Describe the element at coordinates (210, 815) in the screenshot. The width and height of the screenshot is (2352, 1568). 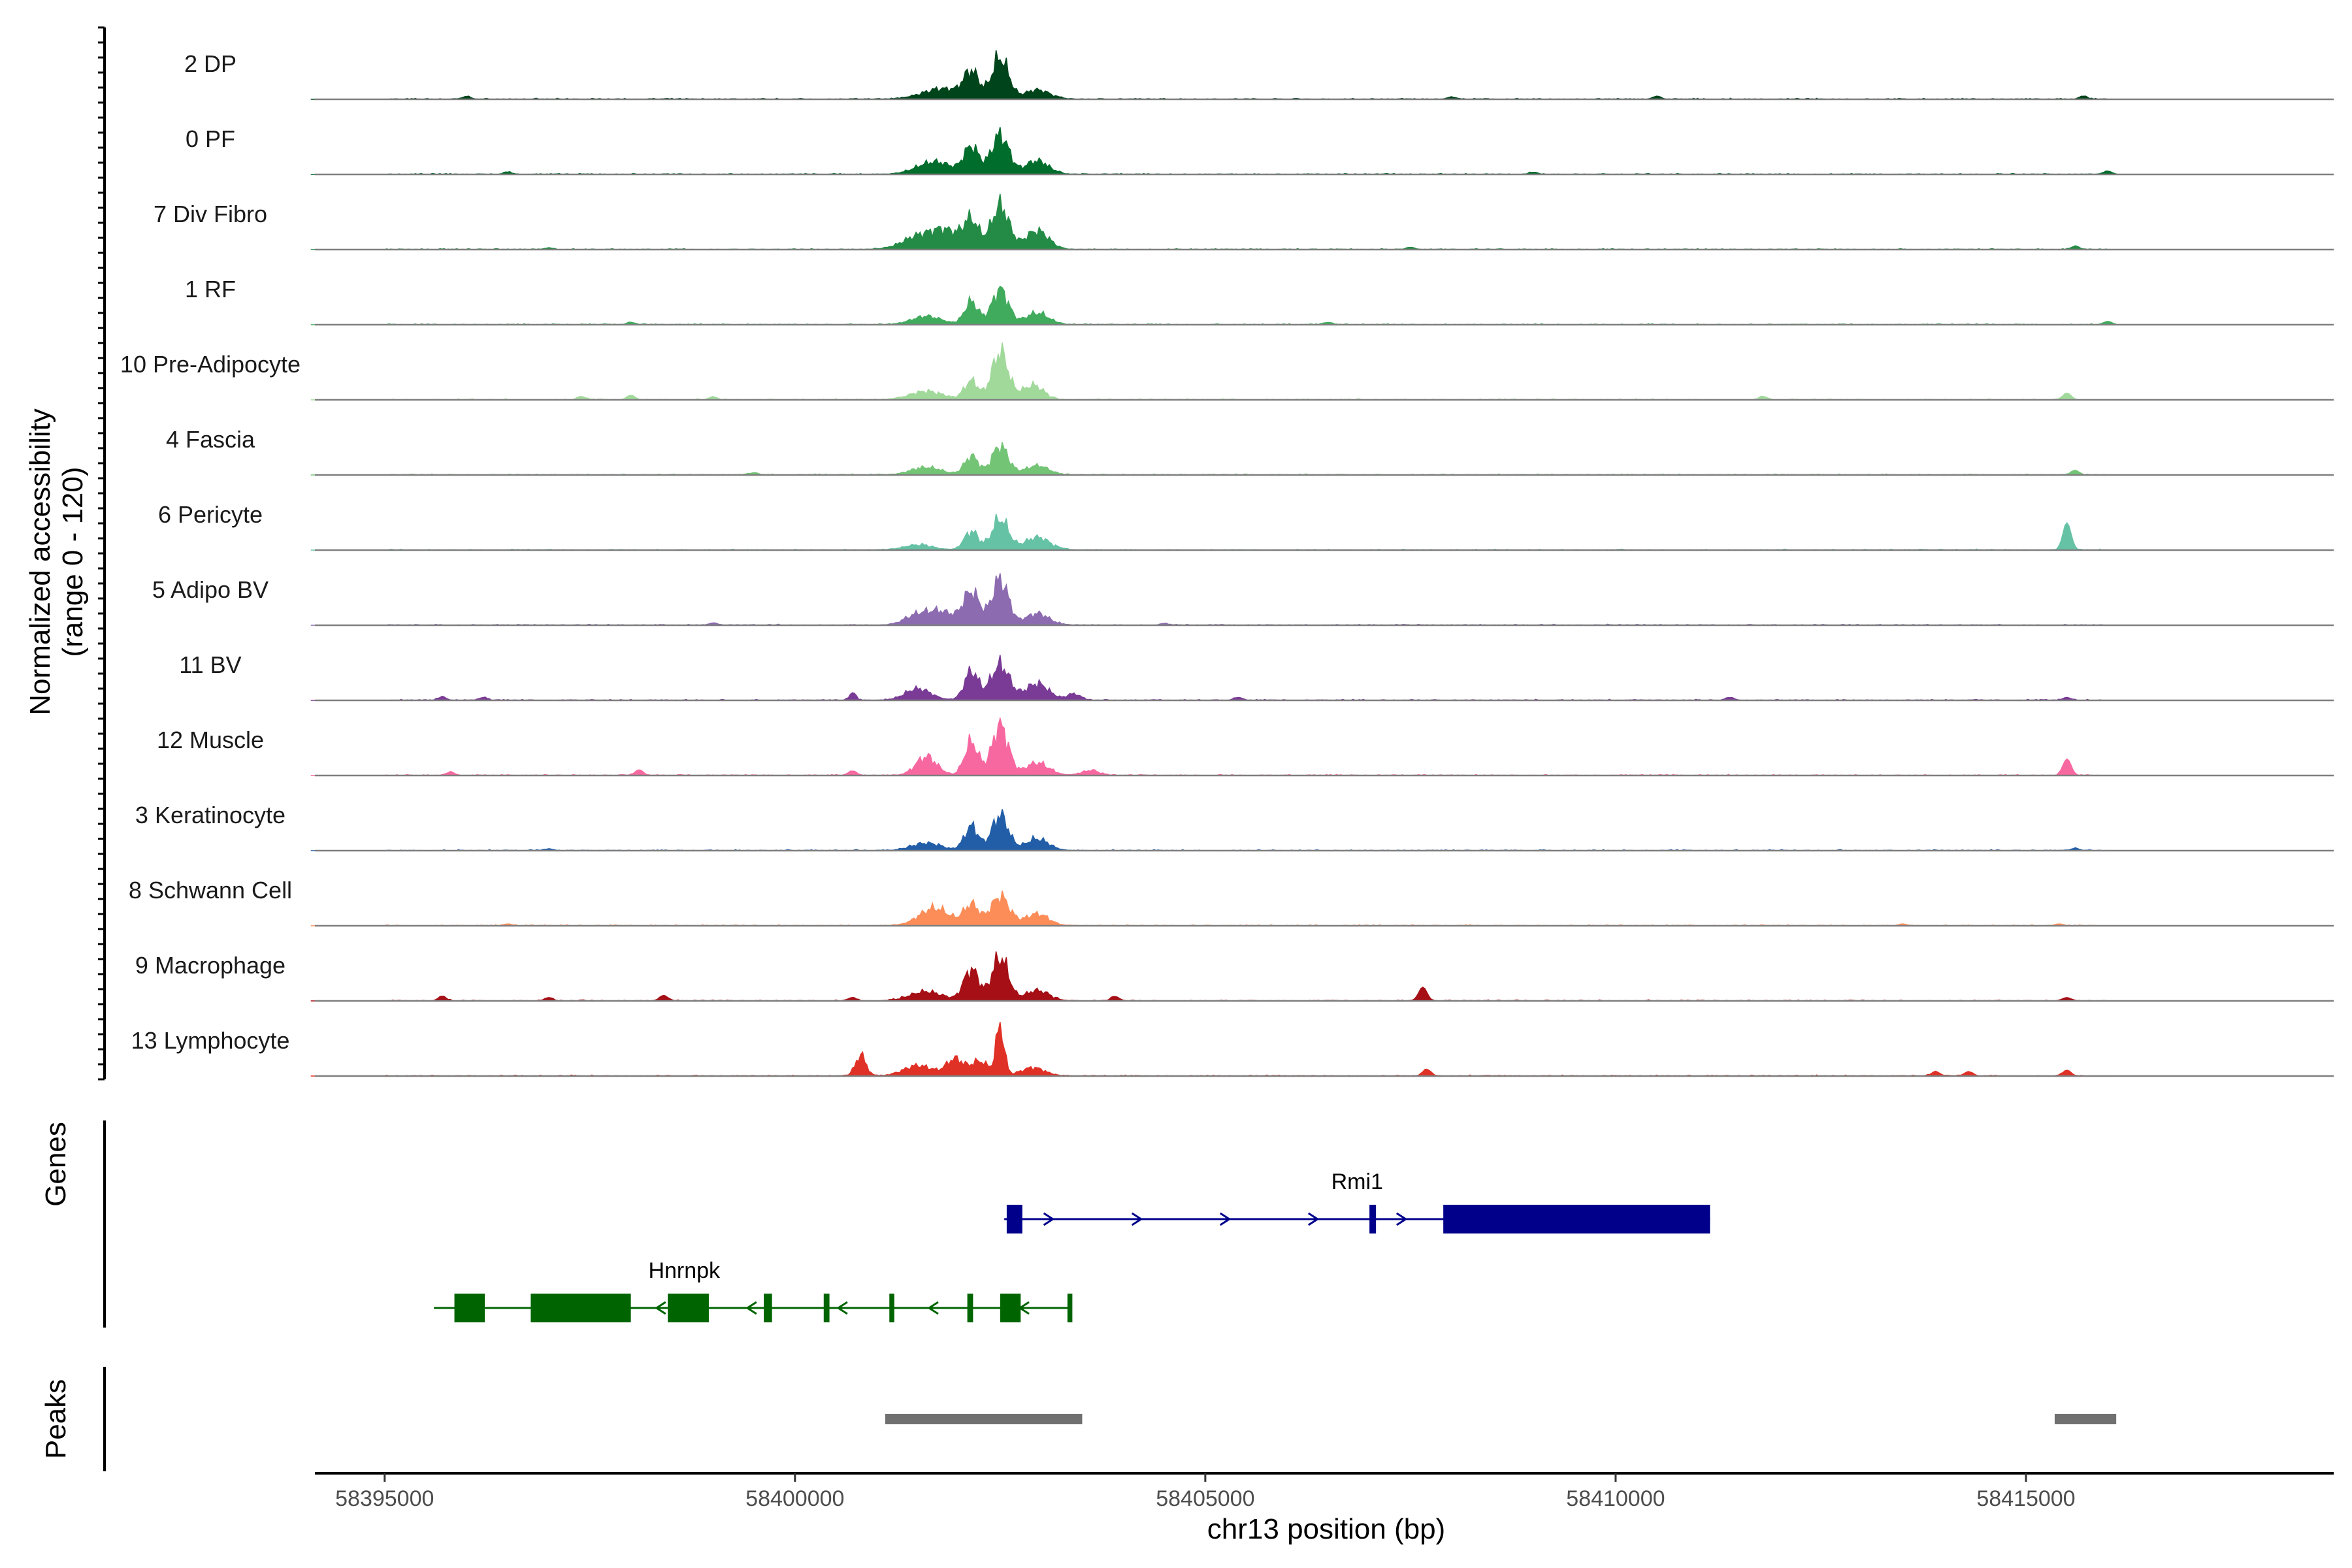
I see `track-label: 3 Keratinocyte` at that location.